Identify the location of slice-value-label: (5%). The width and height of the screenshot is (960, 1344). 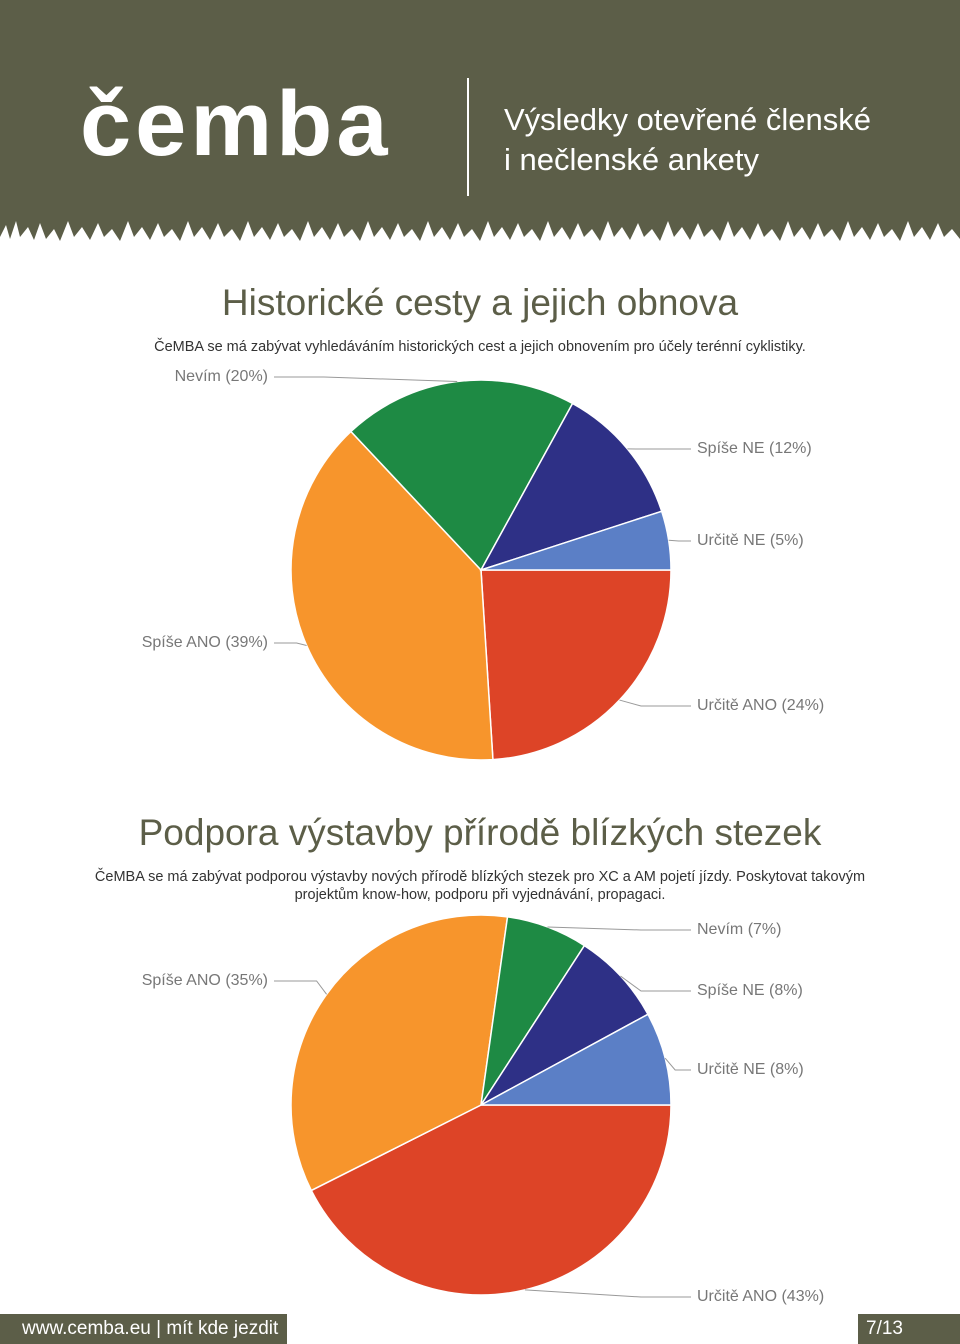
(787, 540).